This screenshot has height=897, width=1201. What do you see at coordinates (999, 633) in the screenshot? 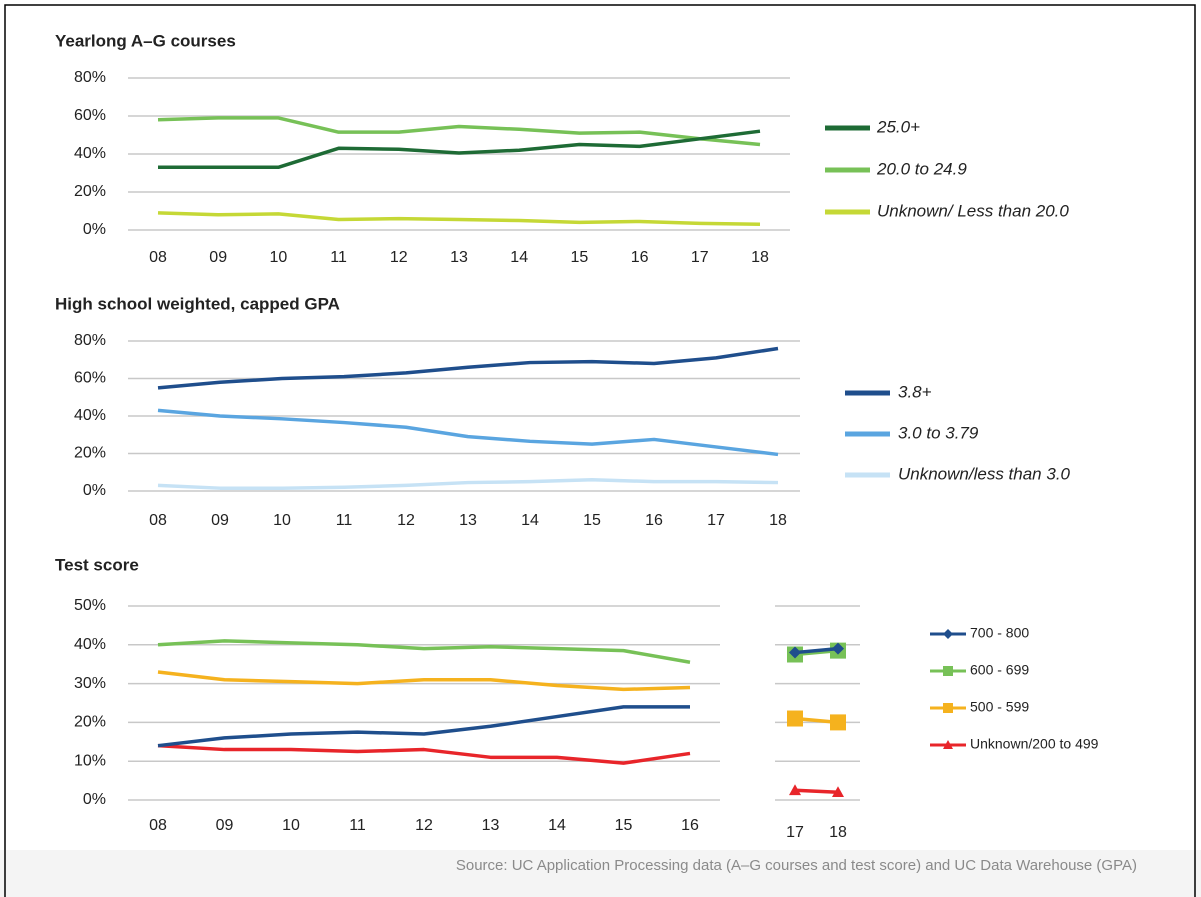
I see `legend-label: 700 - 800` at bounding box center [999, 633].